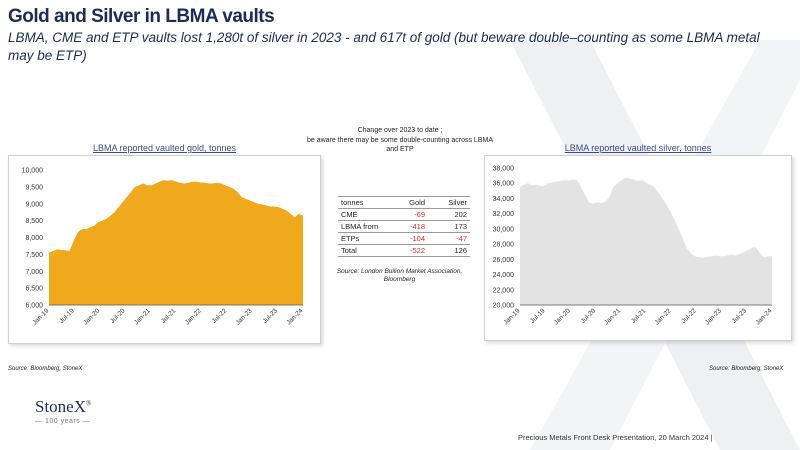 This screenshot has height=450, width=800. Describe the element at coordinates (589, 316) in the screenshot. I see `silver-x-tick-label: Jul-20` at that location.